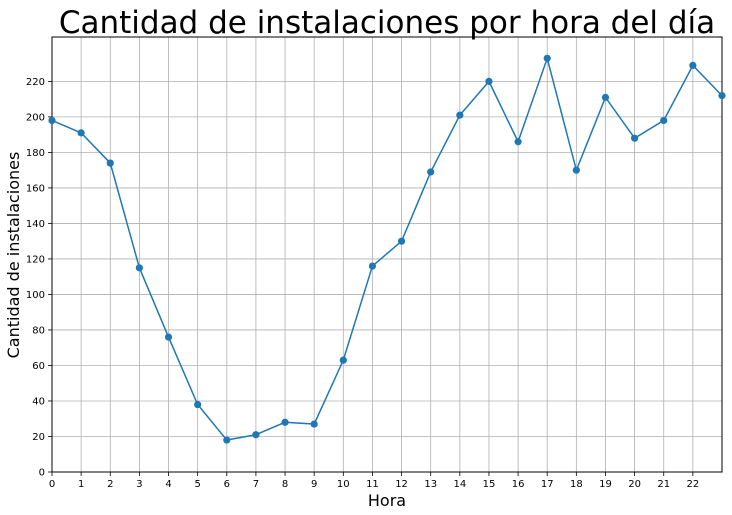  Describe the element at coordinates (35, 117) in the screenshot. I see `y-tick-label: 200` at that location.